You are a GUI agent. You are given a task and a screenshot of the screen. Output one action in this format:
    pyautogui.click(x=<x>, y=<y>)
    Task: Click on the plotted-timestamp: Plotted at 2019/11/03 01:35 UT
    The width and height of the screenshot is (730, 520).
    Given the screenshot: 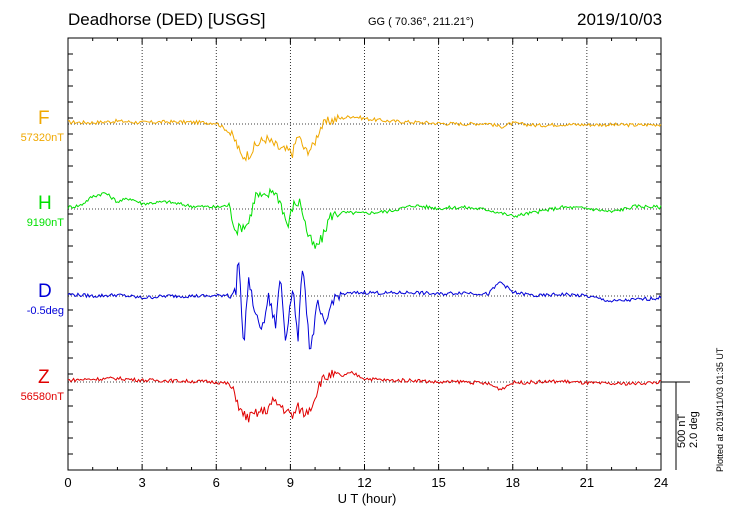 What is the action you would take?
    pyautogui.click(x=720, y=409)
    